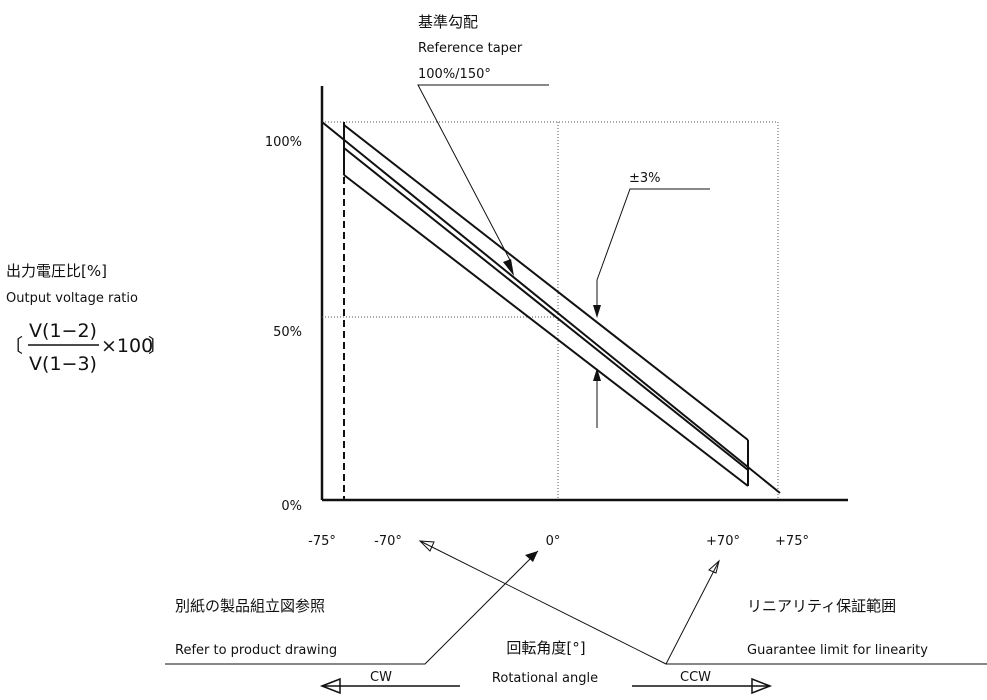 The width and height of the screenshot is (987, 700). What do you see at coordinates (723, 541) in the screenshot?
I see `x-tick-plus70: +70°` at bounding box center [723, 541].